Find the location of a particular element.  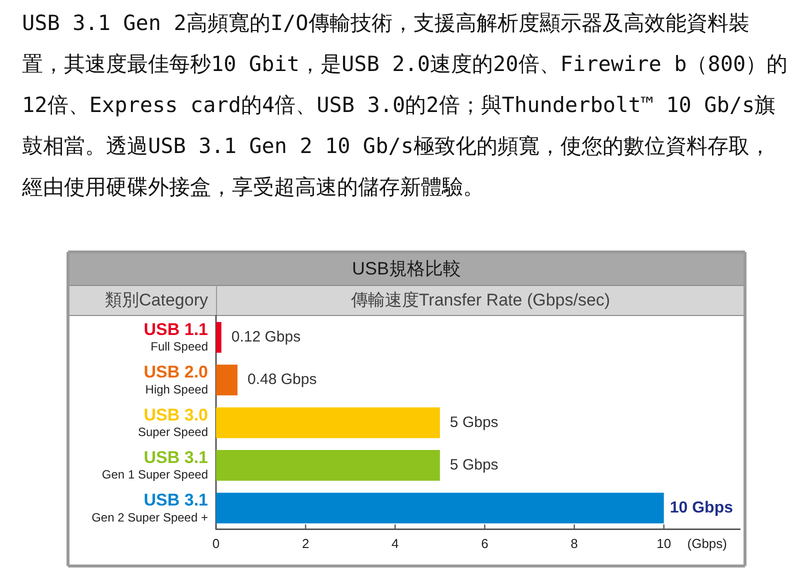

data-label: 0.12 Gbps is located at coordinates (266, 337).